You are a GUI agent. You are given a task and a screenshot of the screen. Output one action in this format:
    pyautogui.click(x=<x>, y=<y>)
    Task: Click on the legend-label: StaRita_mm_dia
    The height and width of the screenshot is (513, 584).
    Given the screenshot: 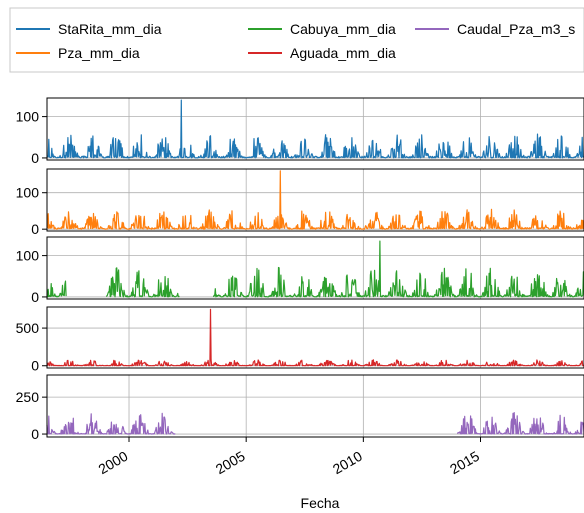 What is the action you would take?
    pyautogui.click(x=110, y=29)
    